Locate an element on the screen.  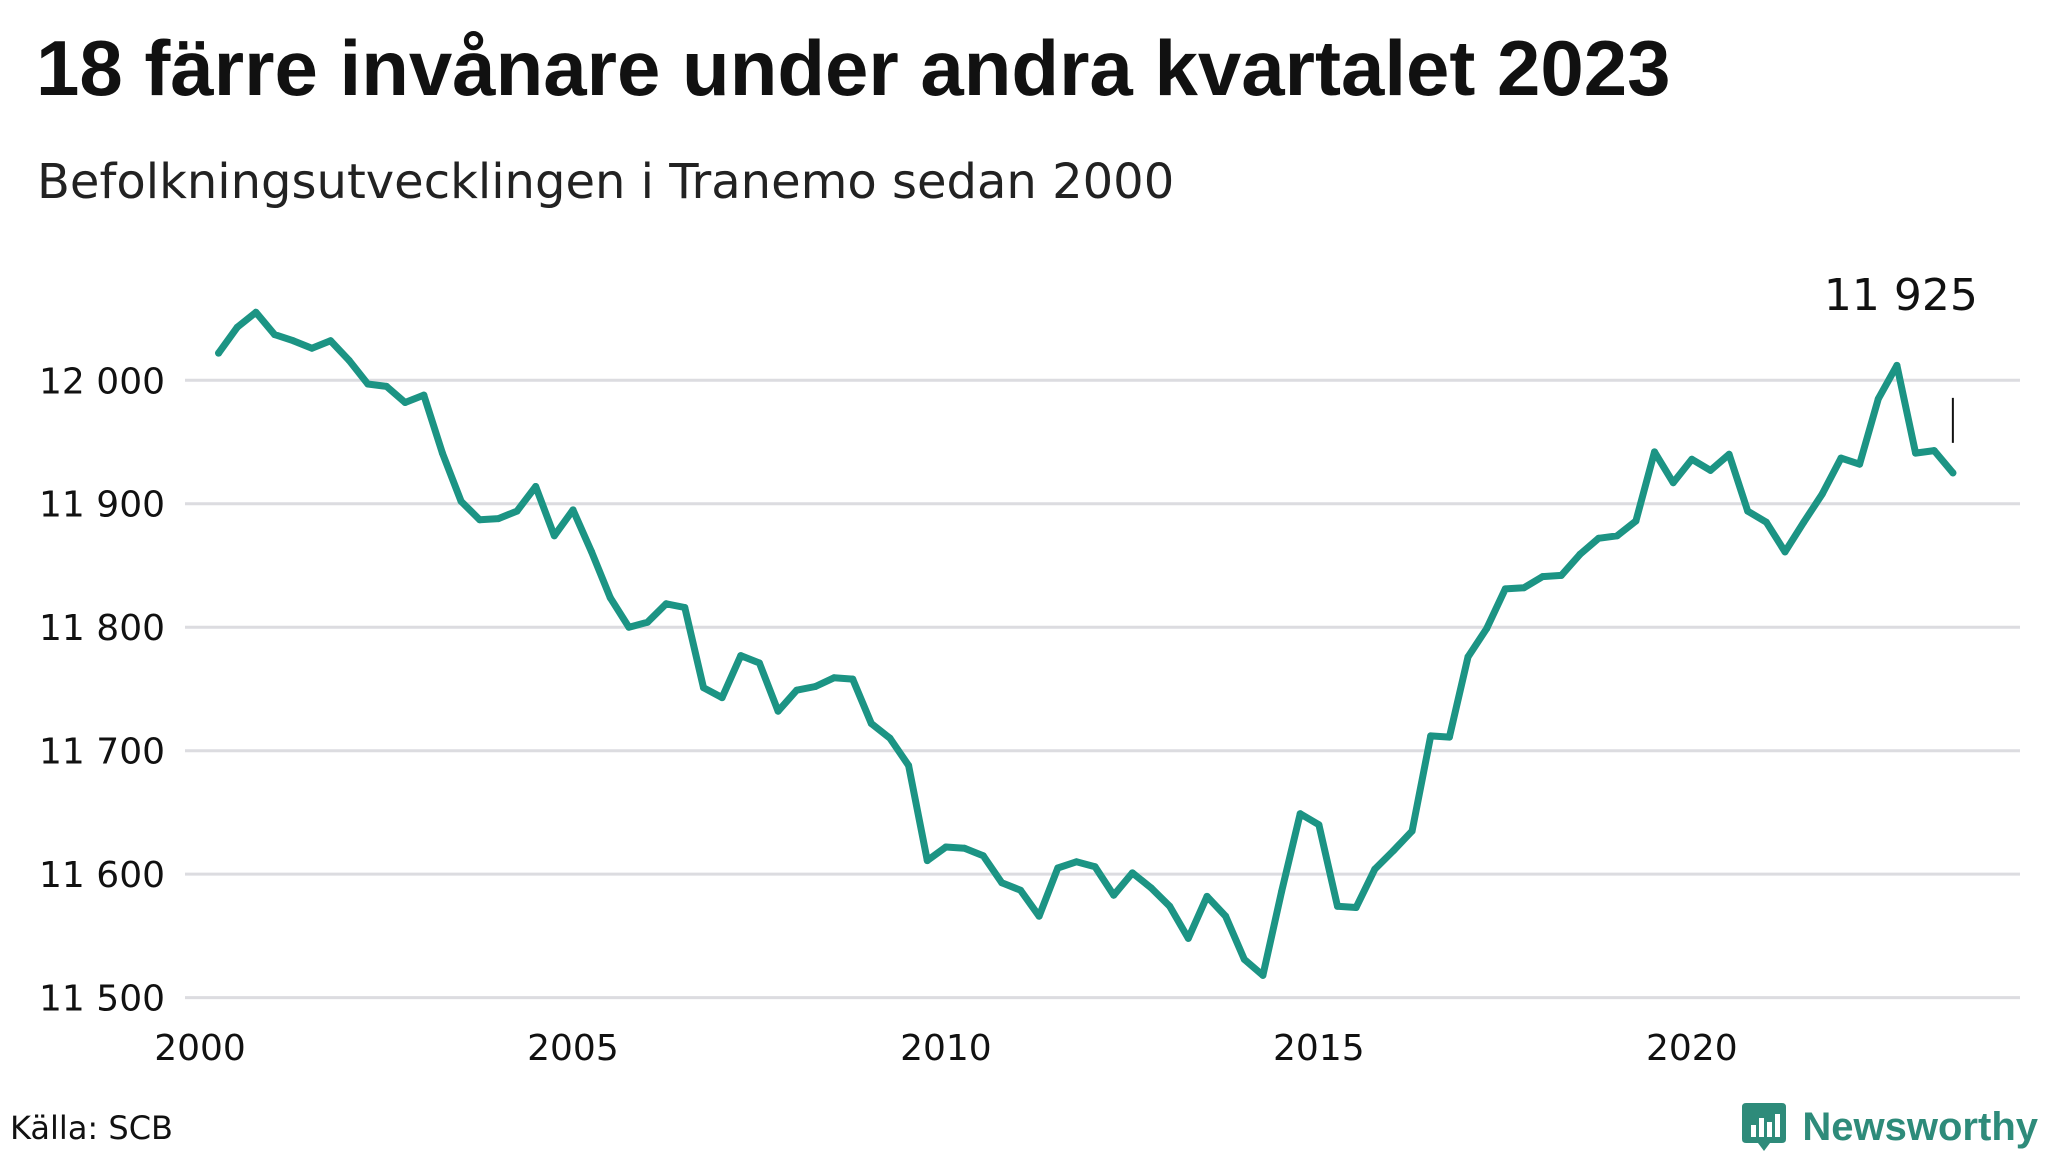
end-value-label: 11 925 is located at coordinates (1901, 295).